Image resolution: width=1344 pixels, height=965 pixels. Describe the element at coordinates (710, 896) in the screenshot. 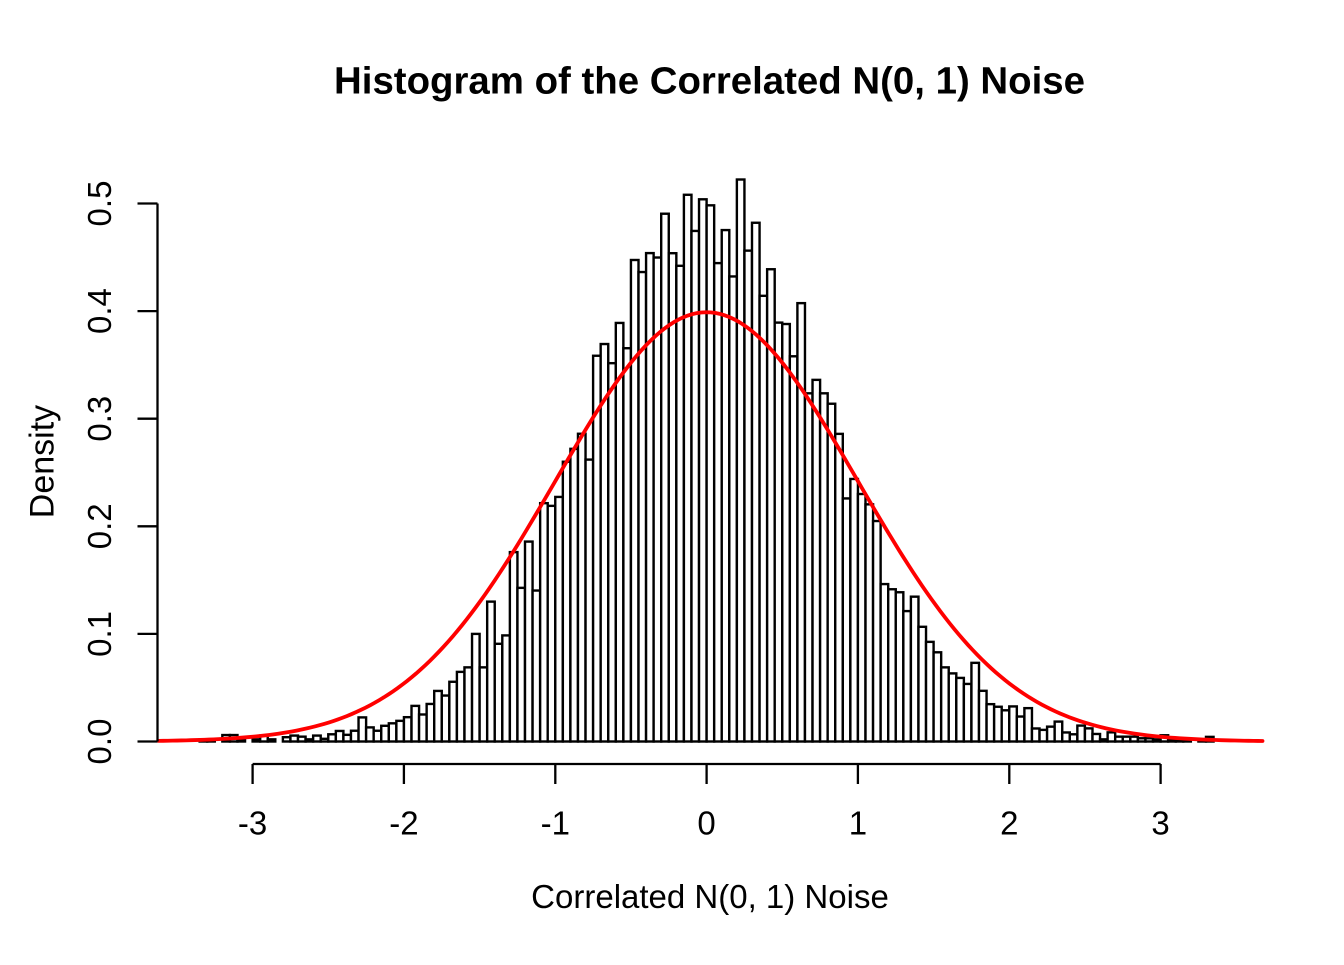

I see `svg-text: Correlated N(0, 1) Noise` at that location.